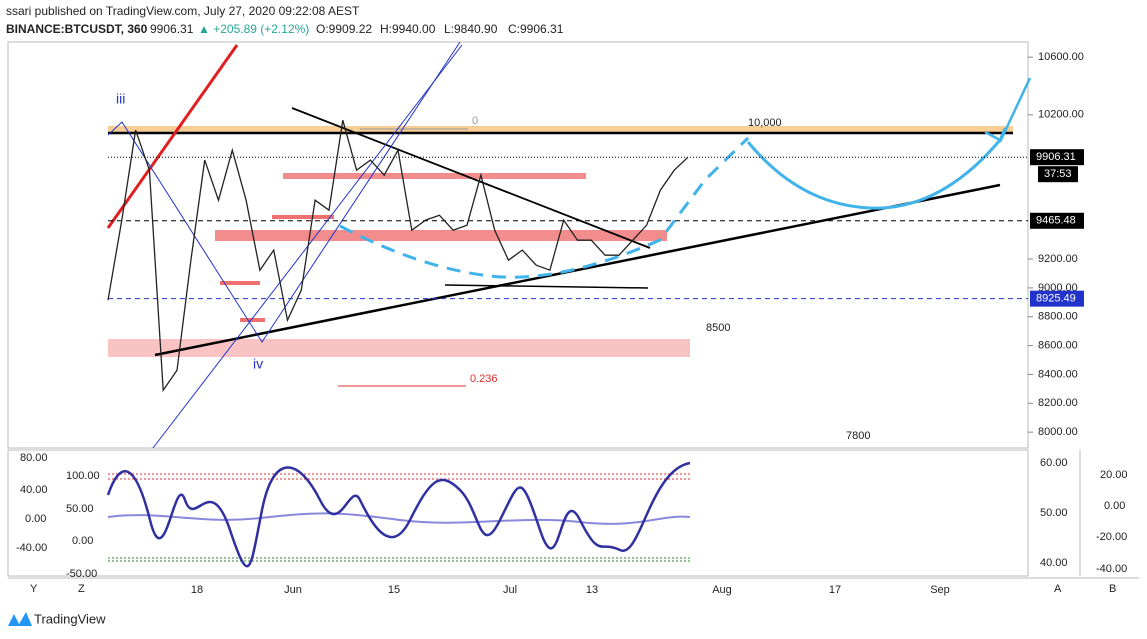 This screenshot has width=1147, height=639. I want to click on last: 9906.31, so click(172, 29).